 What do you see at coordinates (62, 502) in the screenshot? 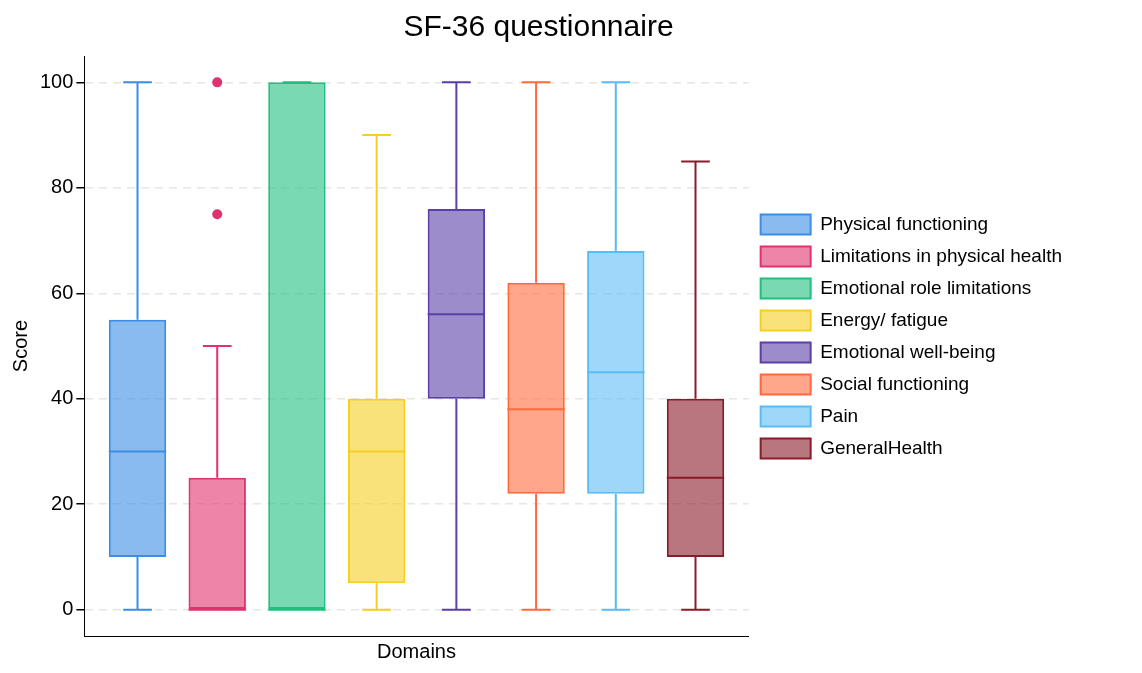
I see `y-tick-label: 20` at bounding box center [62, 502].